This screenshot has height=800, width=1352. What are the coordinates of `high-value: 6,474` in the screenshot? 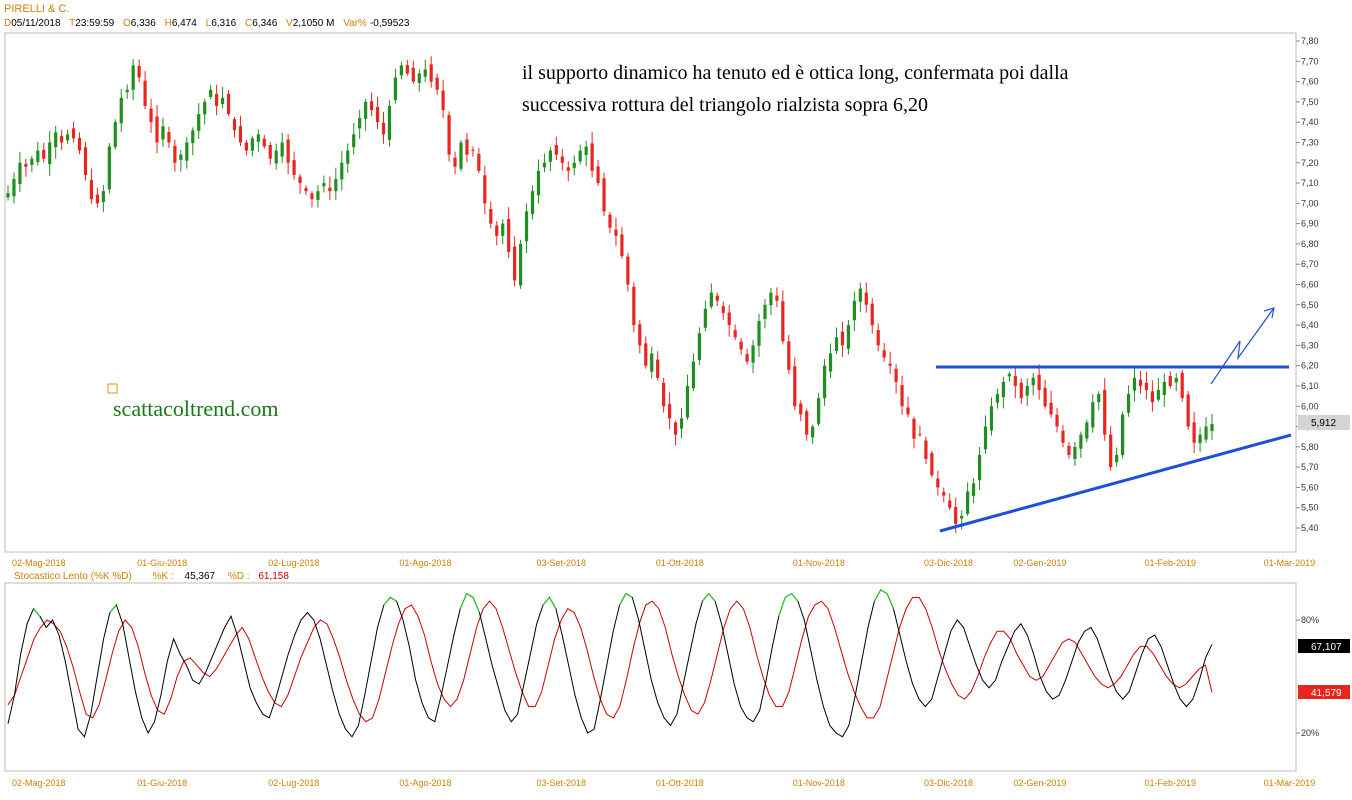 It's located at (184, 23).